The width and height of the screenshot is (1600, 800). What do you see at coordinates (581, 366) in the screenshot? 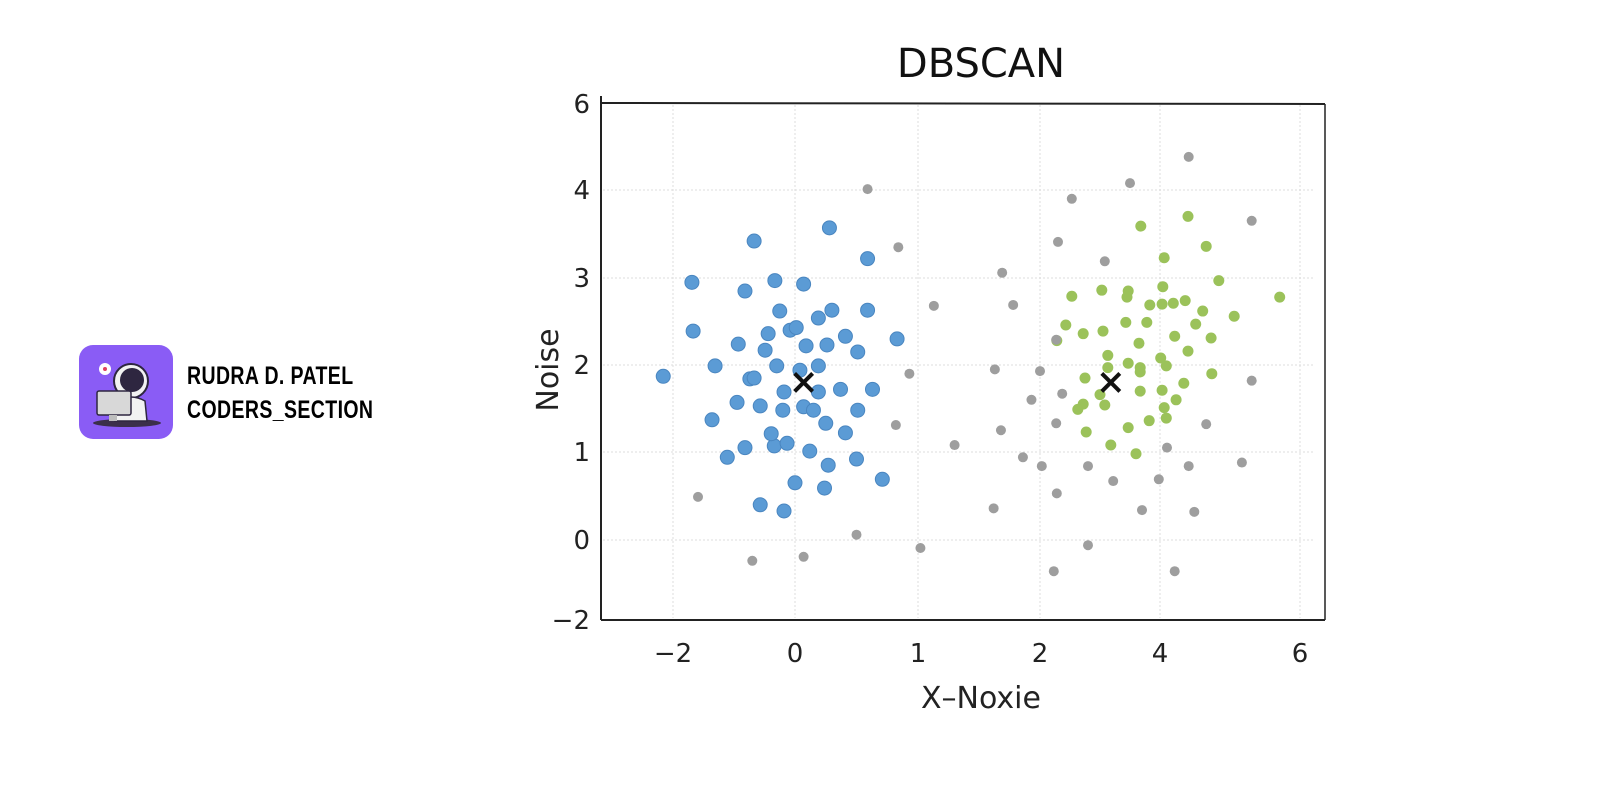
I see `y-tick-label: 2` at bounding box center [581, 366].